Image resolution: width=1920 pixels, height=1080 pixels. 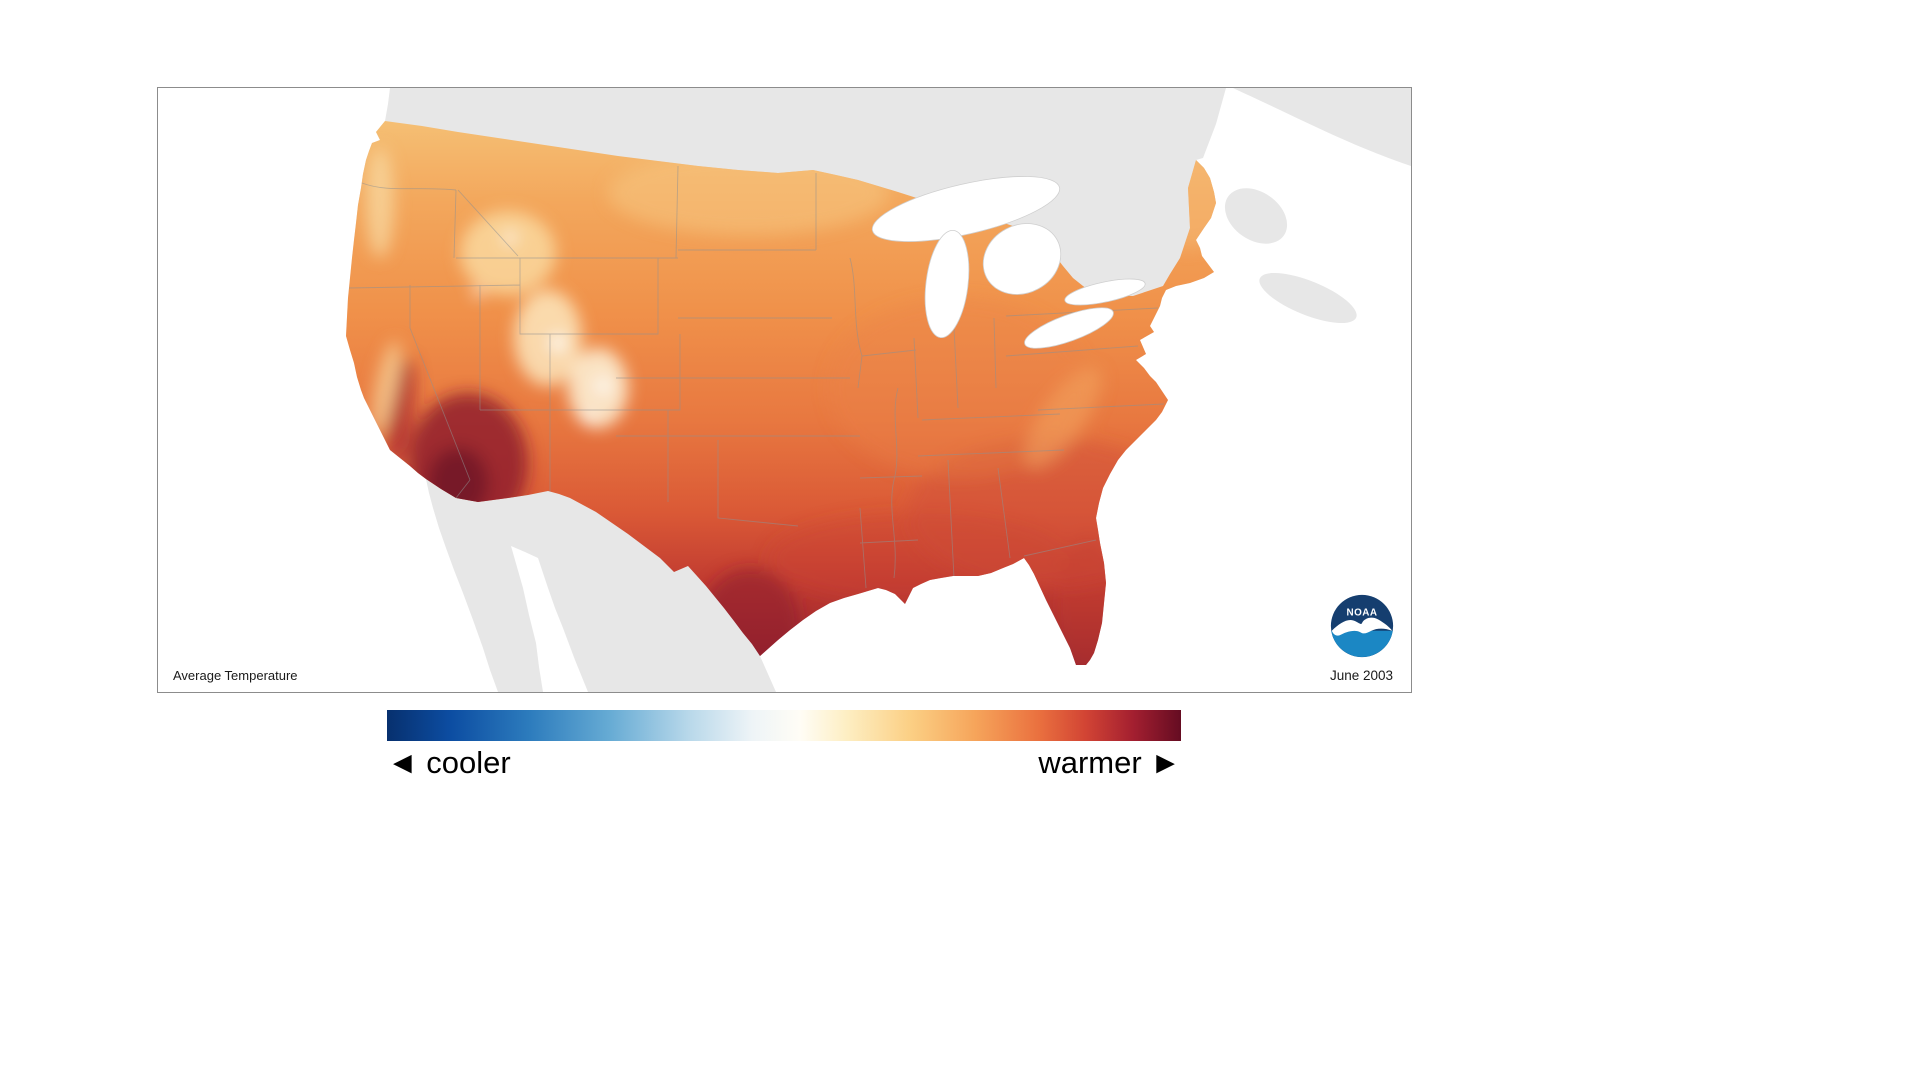 I want to click on caption-date: June 2003, so click(x=1361, y=675).